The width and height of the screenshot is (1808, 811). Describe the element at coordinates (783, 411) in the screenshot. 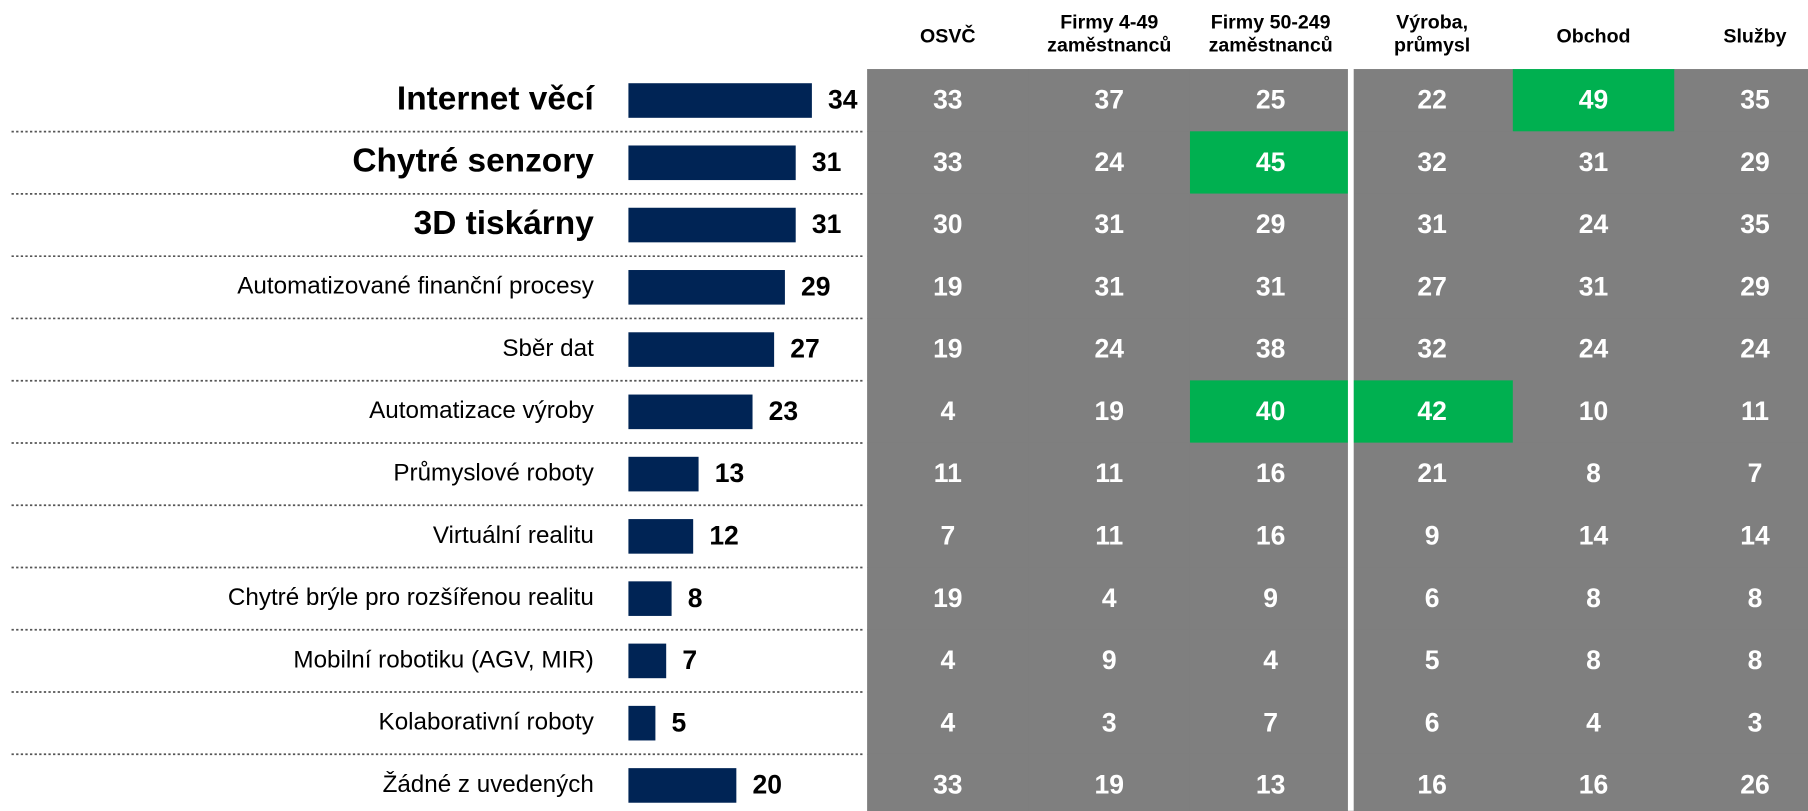

I see `value-label: 23` at that location.